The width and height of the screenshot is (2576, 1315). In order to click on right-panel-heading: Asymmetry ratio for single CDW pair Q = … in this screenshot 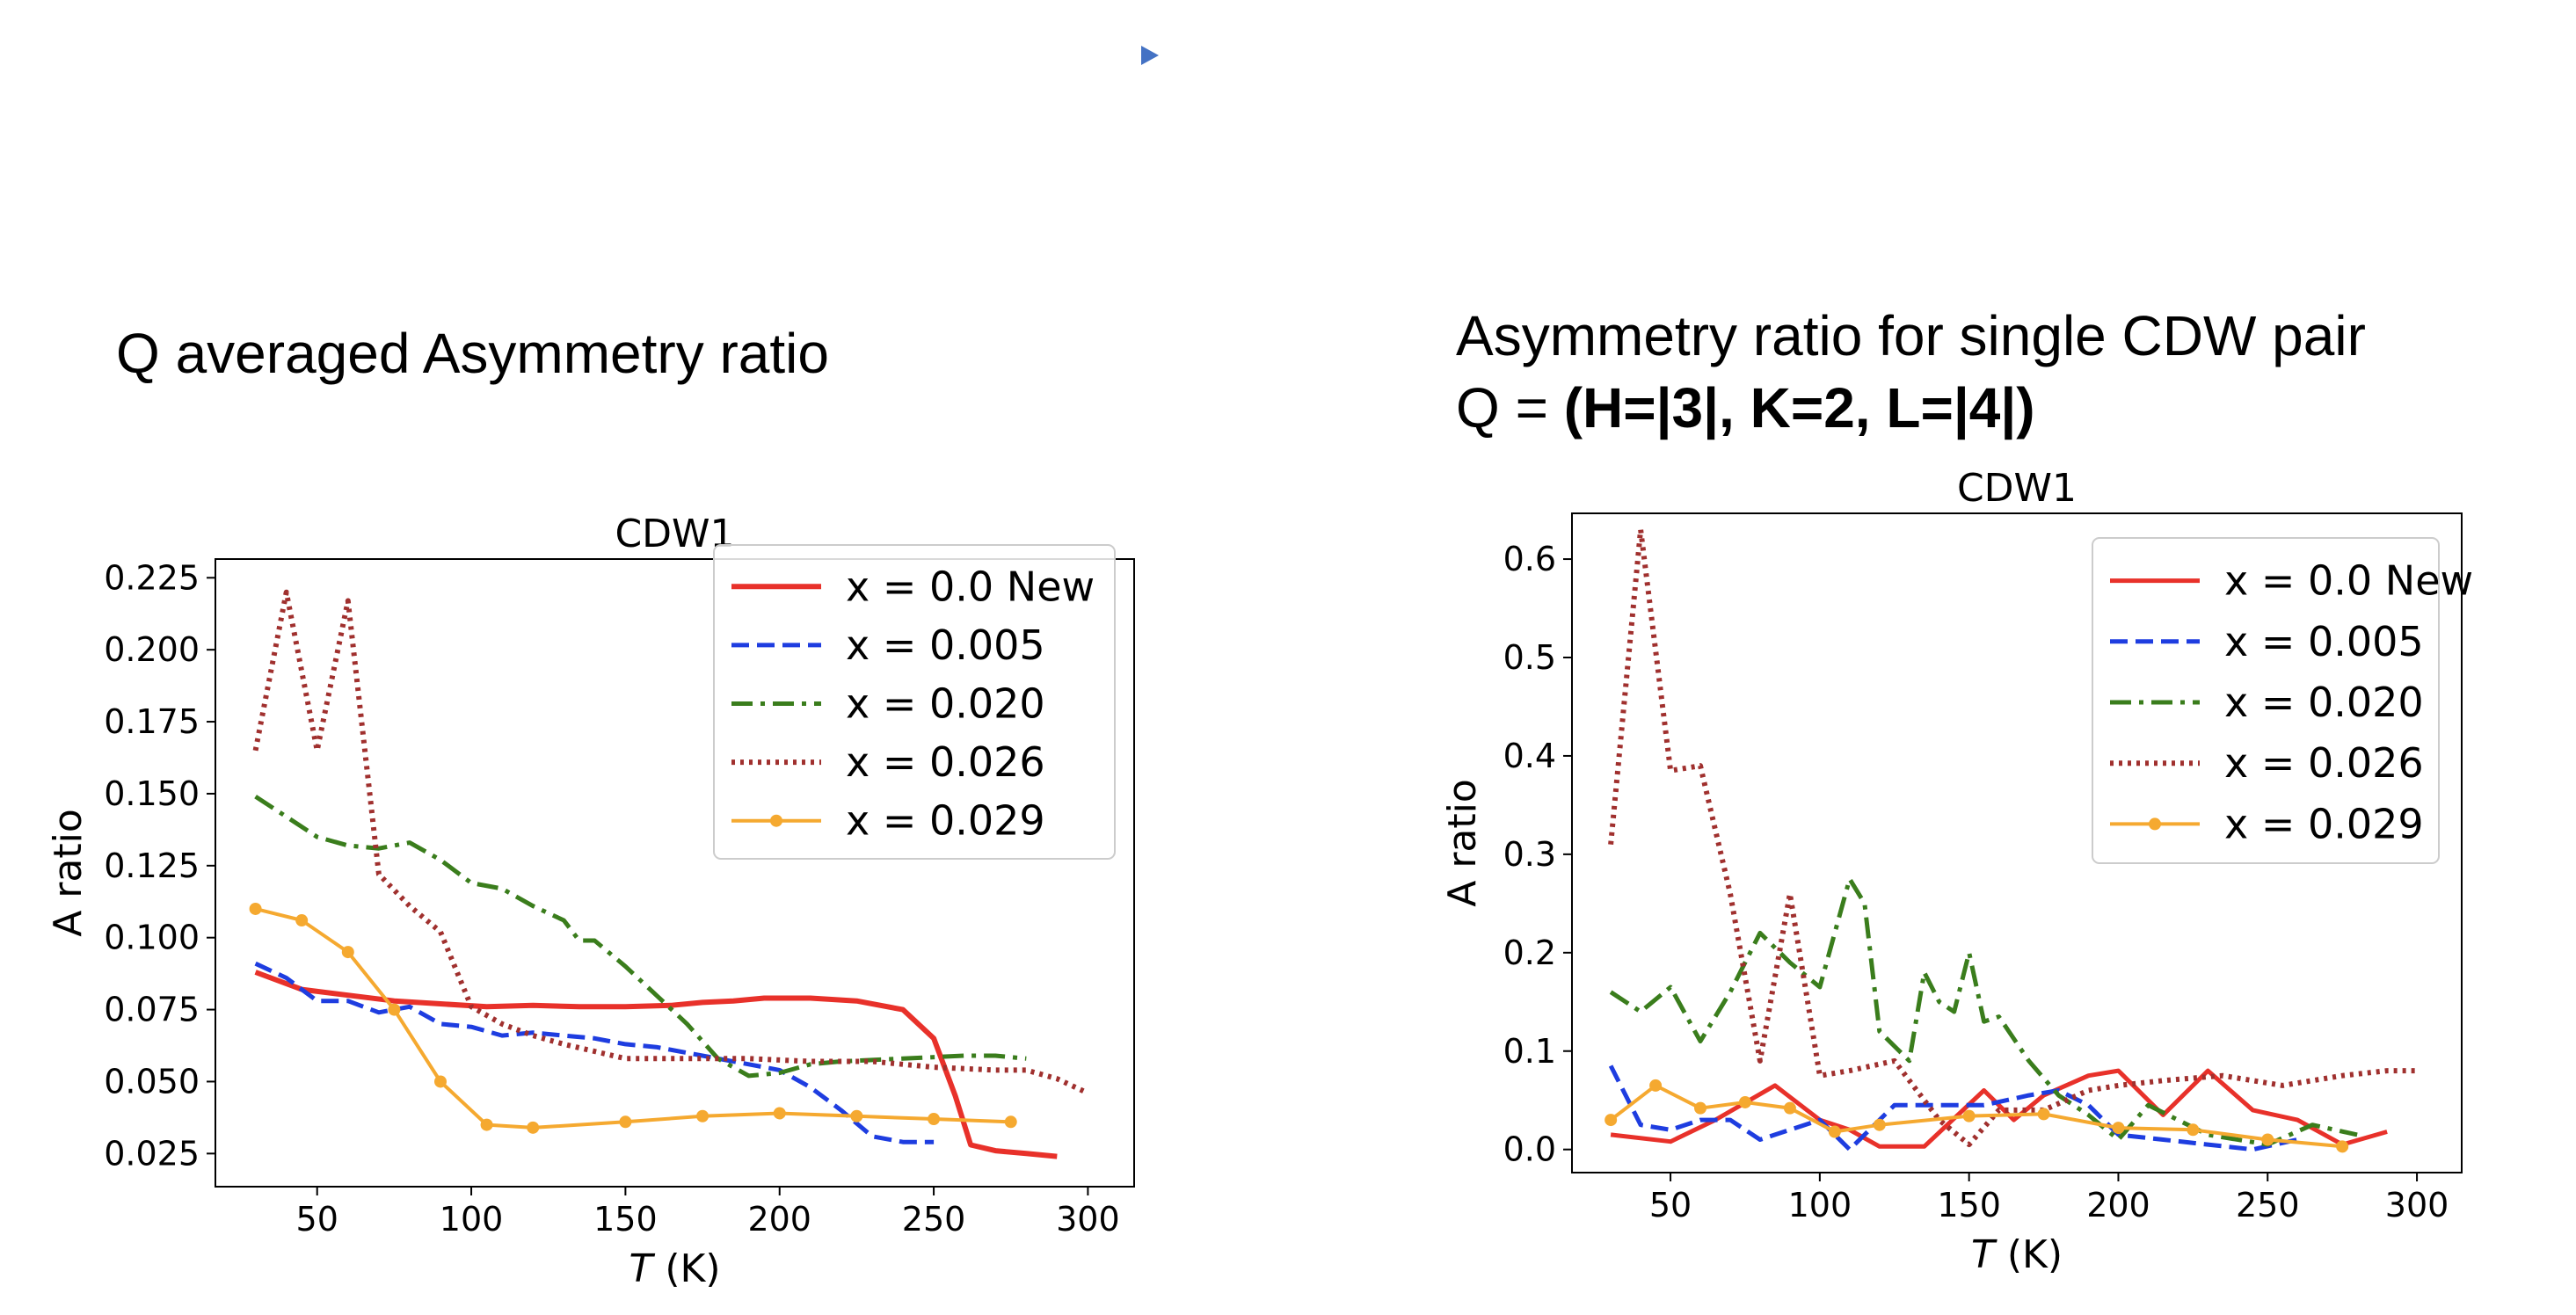, I will do `click(1911, 372)`.